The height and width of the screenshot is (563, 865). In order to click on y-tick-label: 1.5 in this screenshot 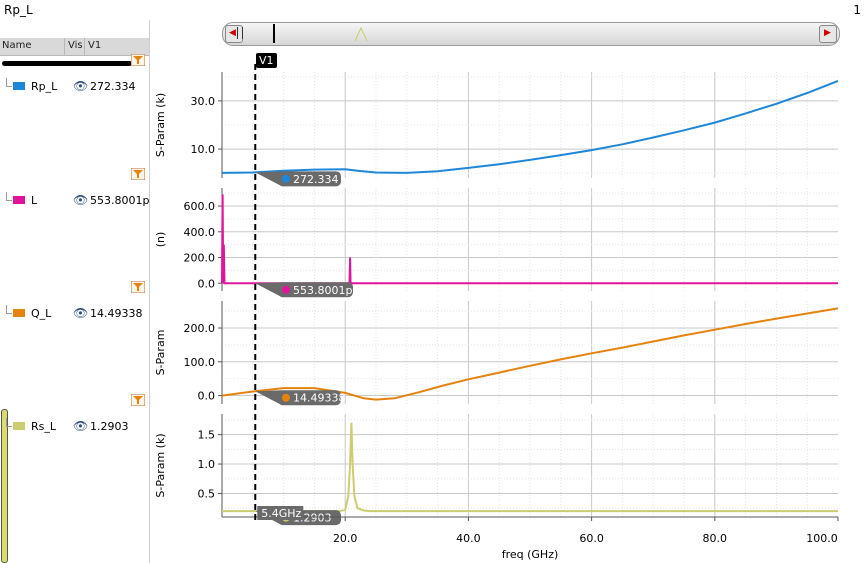, I will do `click(207, 435)`.